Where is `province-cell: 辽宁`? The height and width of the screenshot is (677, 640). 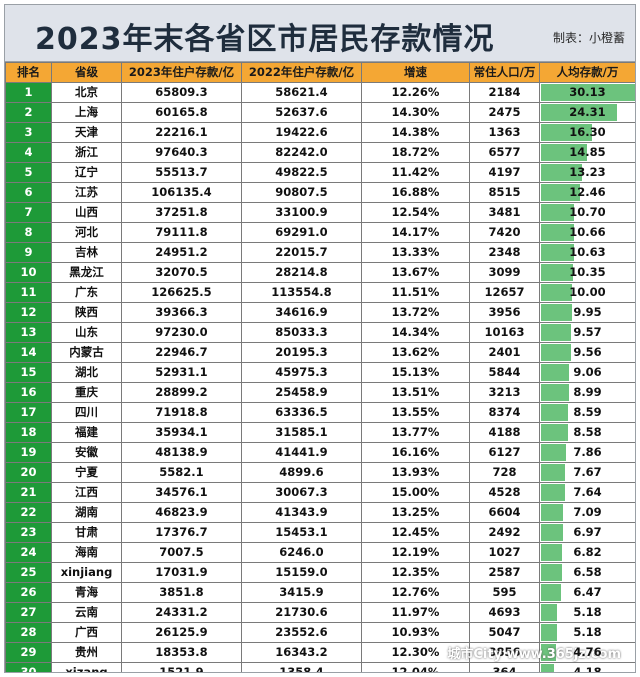 province-cell: 辽宁 is located at coordinates (86, 172).